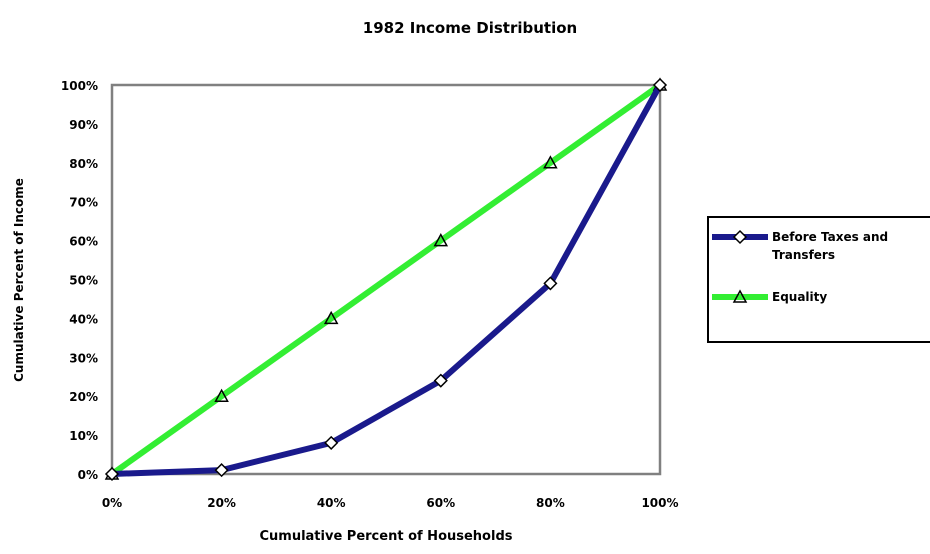  What do you see at coordinates (83, 358) in the screenshot?
I see `y-tick-label: 30%` at bounding box center [83, 358].